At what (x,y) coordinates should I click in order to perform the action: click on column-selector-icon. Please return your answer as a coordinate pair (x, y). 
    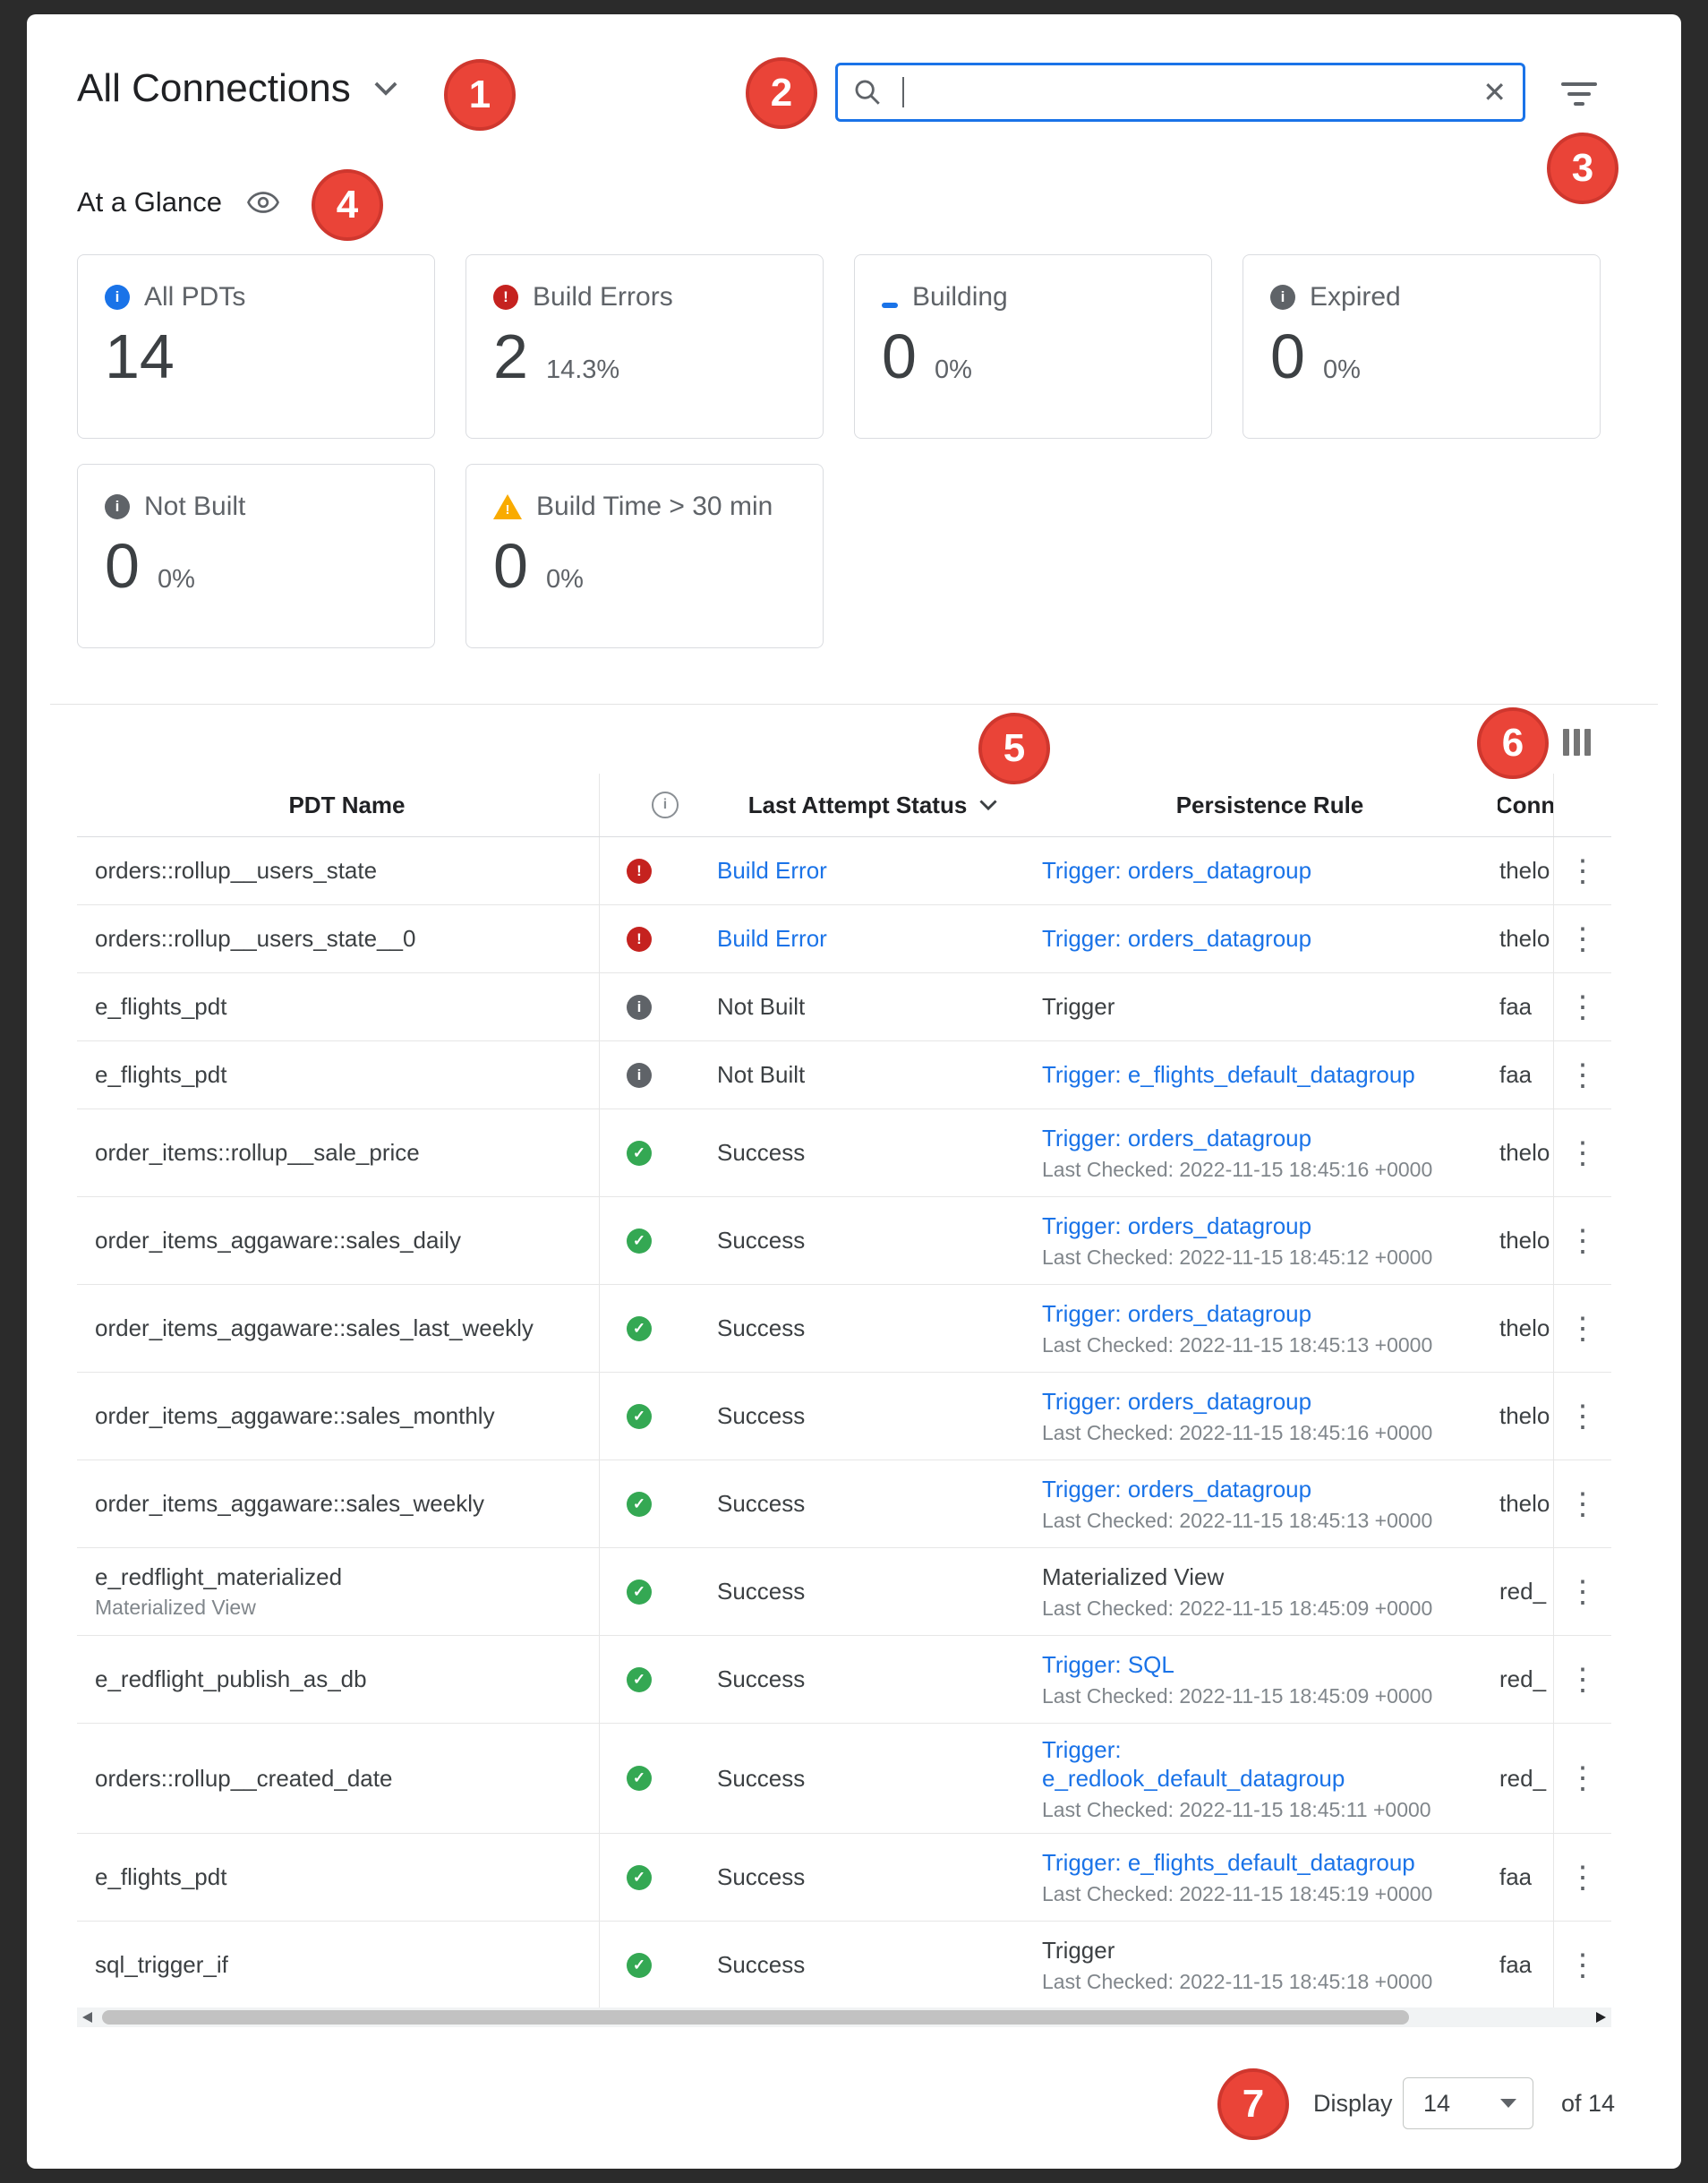
    Looking at the image, I should click on (1577, 742).